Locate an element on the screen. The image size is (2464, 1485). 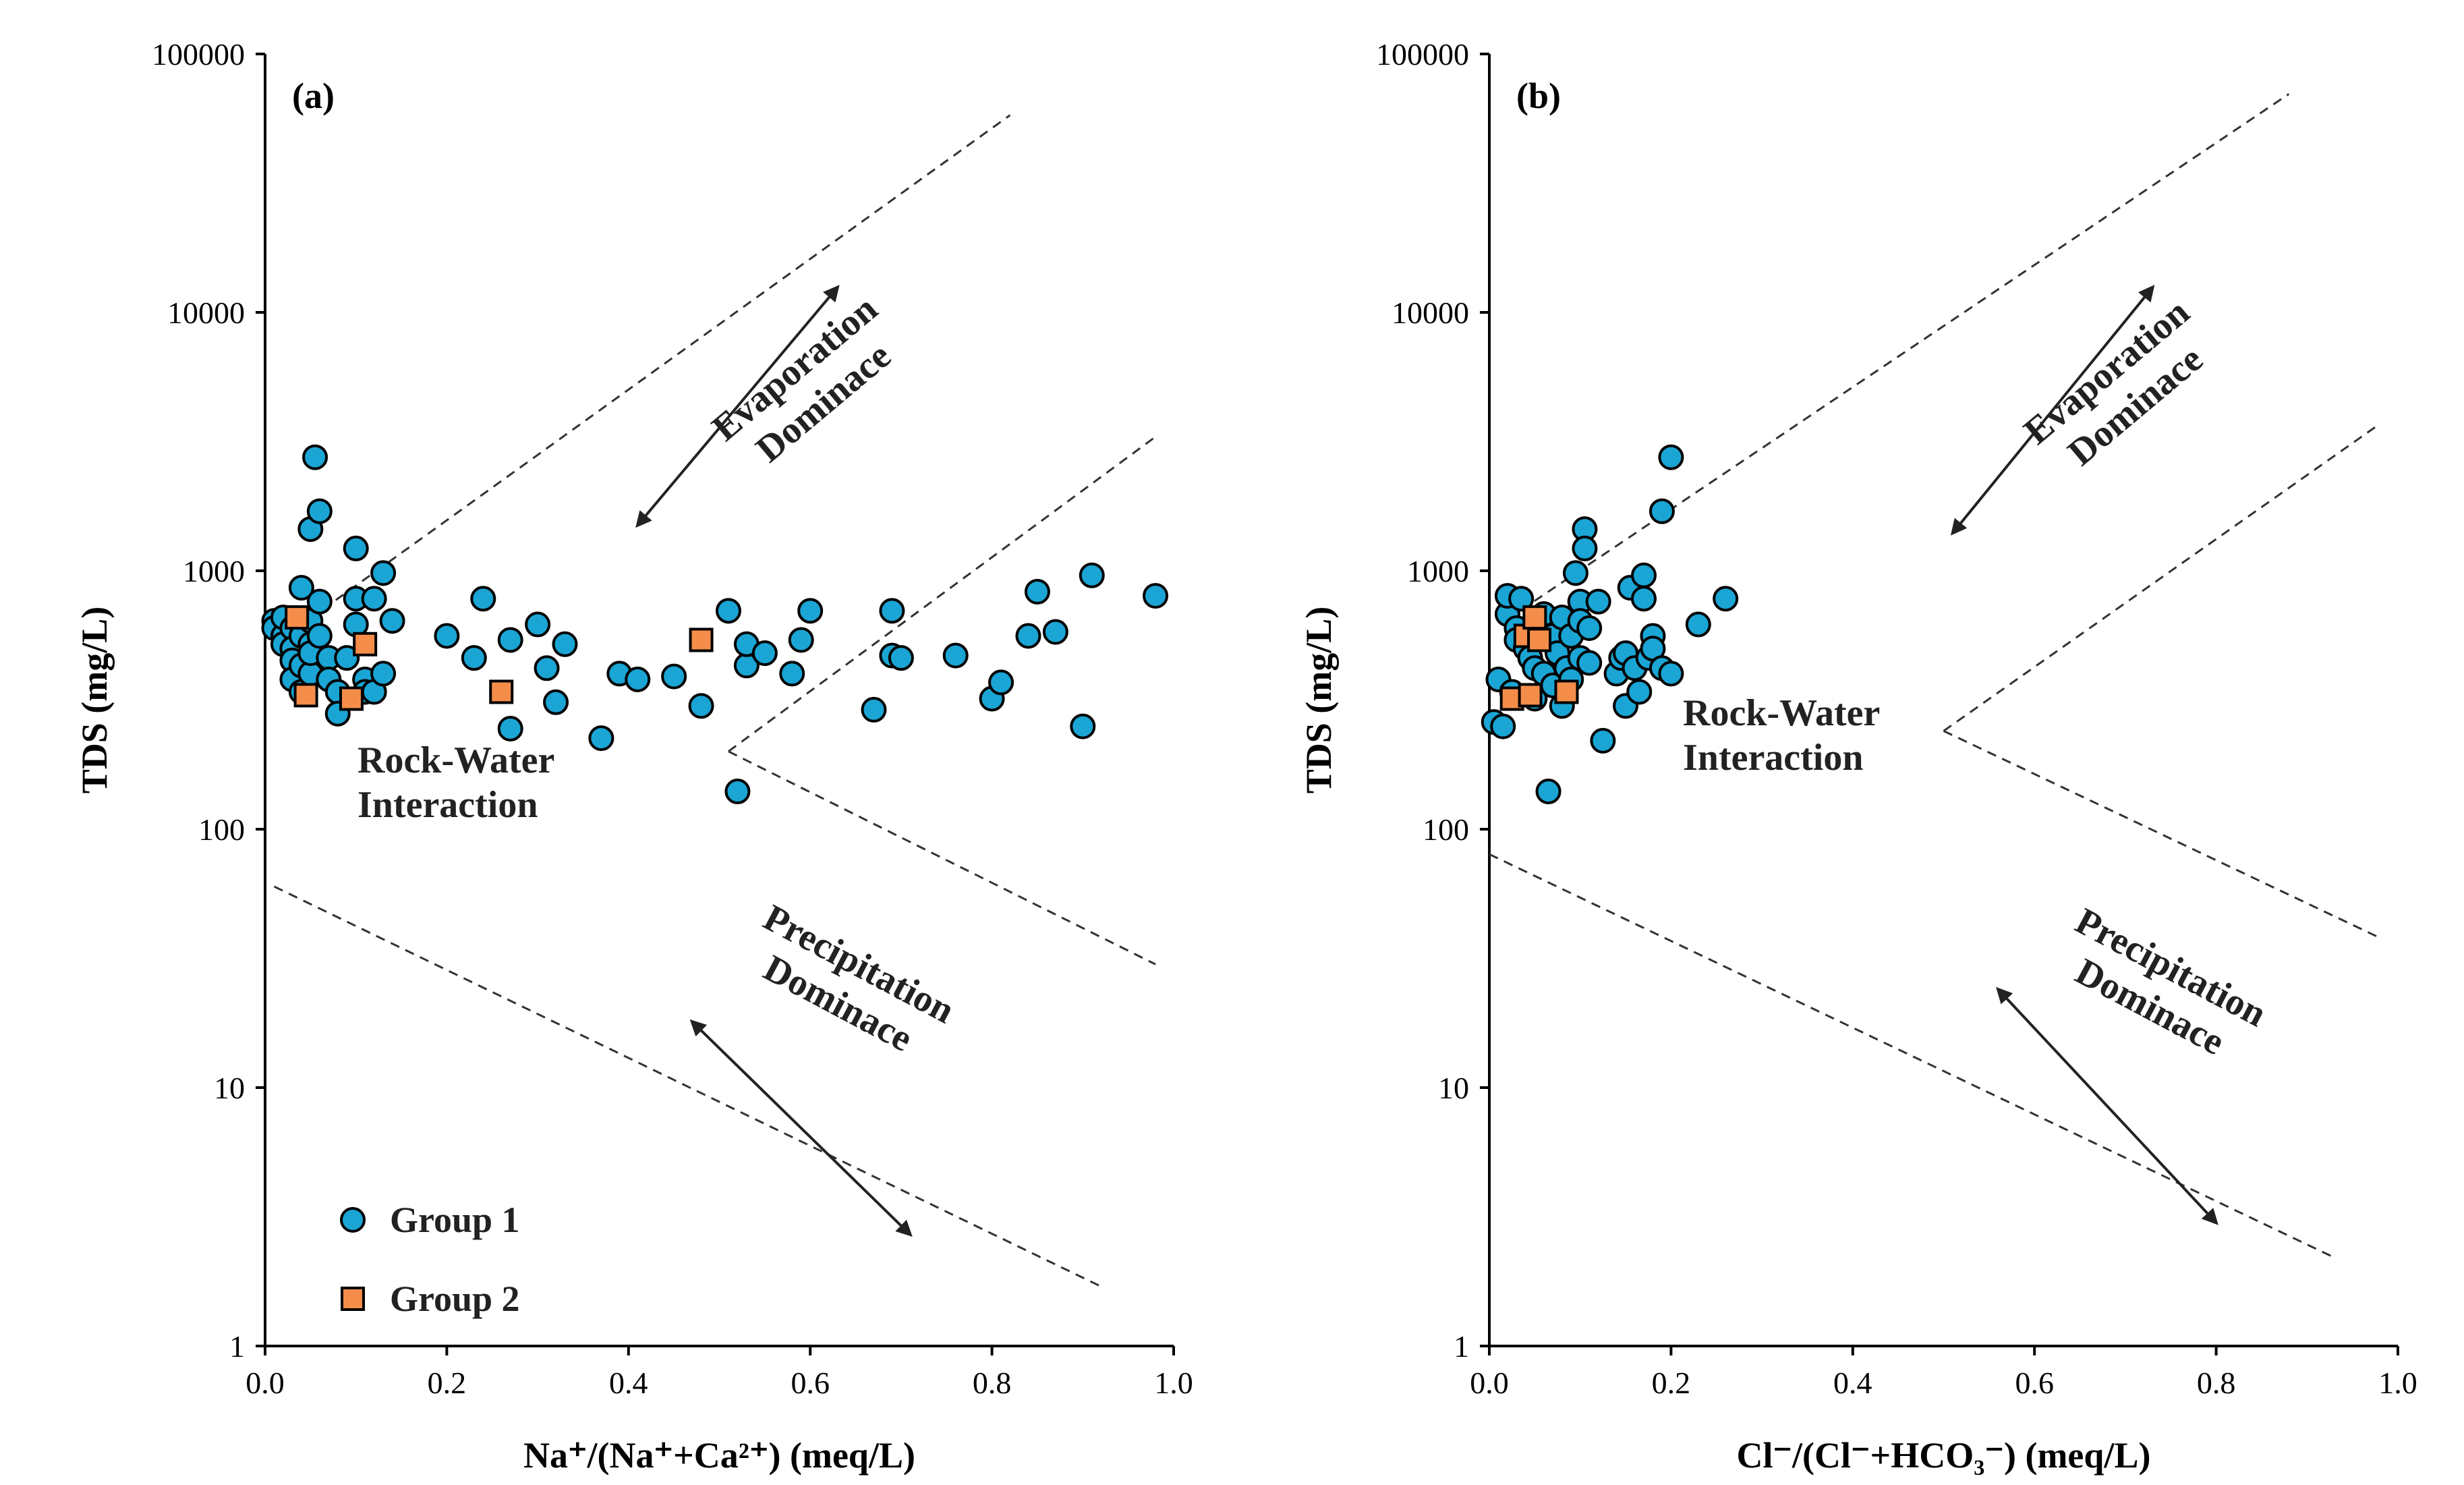
legend-group-1-marker is located at coordinates (353, 1220).